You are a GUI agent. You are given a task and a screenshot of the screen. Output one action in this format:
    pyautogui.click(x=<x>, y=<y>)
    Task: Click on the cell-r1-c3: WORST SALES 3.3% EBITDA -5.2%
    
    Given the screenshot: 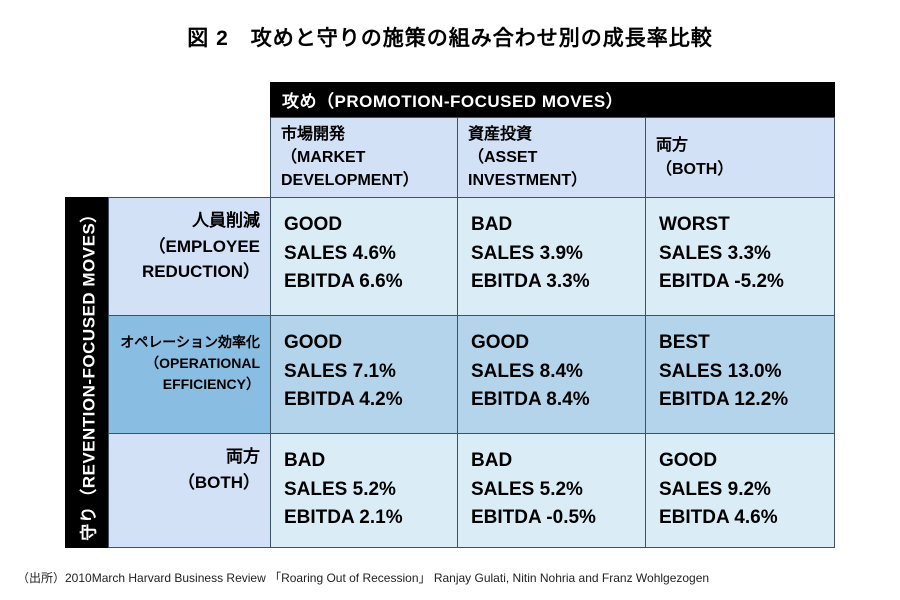 What is the action you would take?
    pyautogui.click(x=740, y=256)
    